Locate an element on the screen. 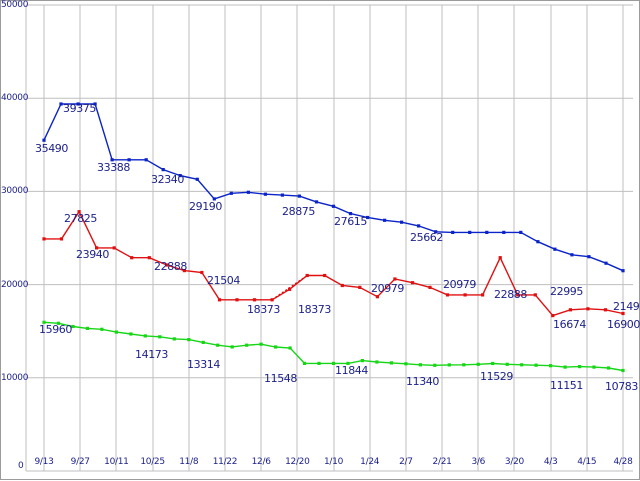  data-value-label-blue: 27615 is located at coordinates (350, 221).